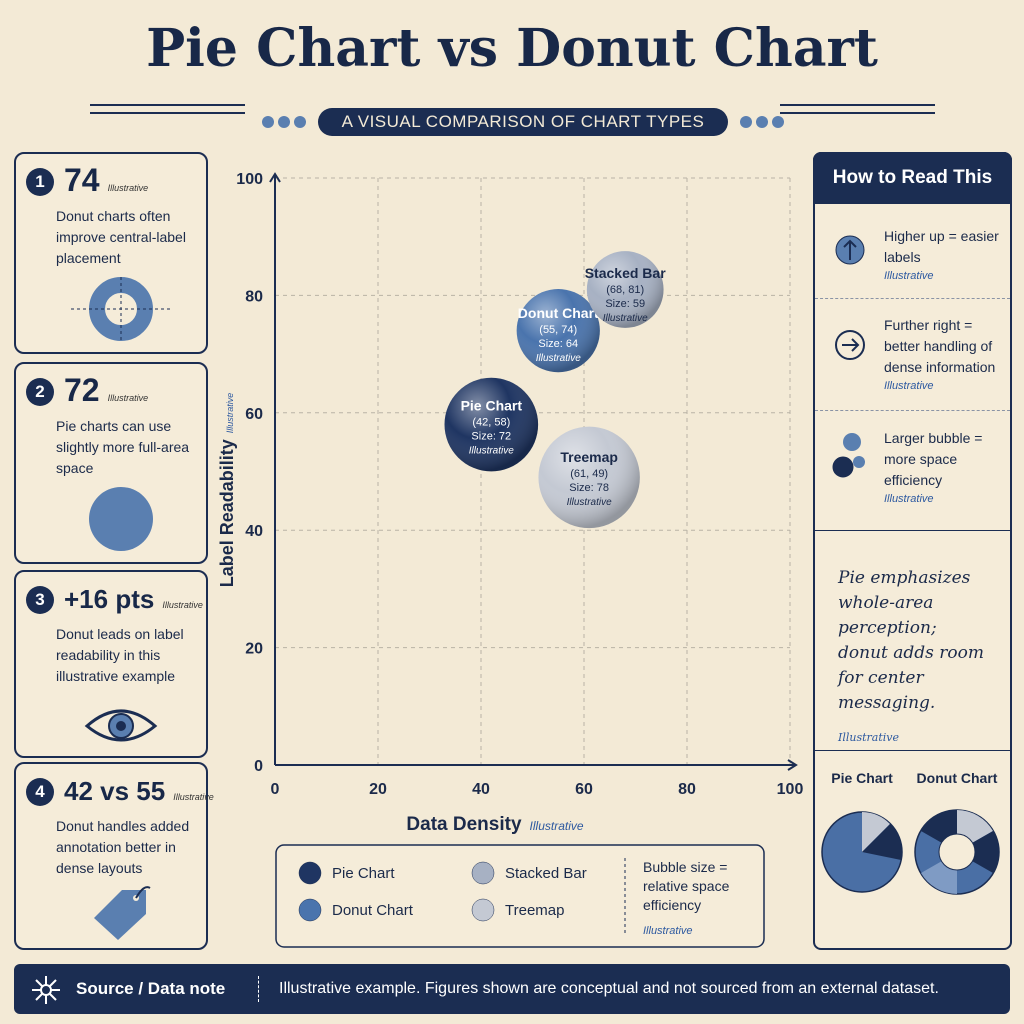 The width and height of the screenshot is (1024, 1024). I want to click on y-axis-label: Label Readability Illustrative, so click(227, 490).